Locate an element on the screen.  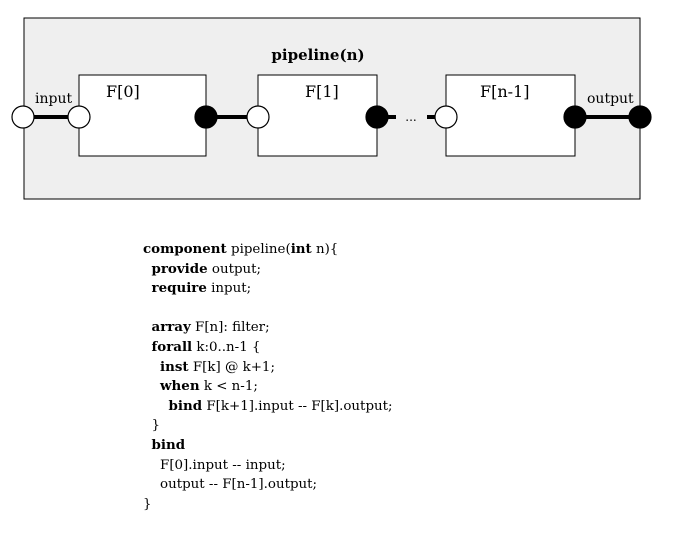
code-text: k:0..n-1 { is located at coordinates (226, 347).